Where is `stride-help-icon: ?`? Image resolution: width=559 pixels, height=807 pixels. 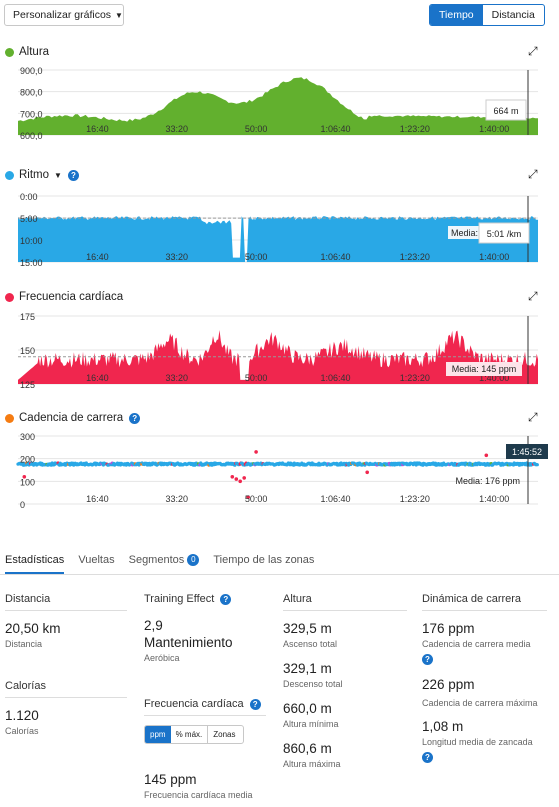 stride-help-icon: ? is located at coordinates (427, 757).